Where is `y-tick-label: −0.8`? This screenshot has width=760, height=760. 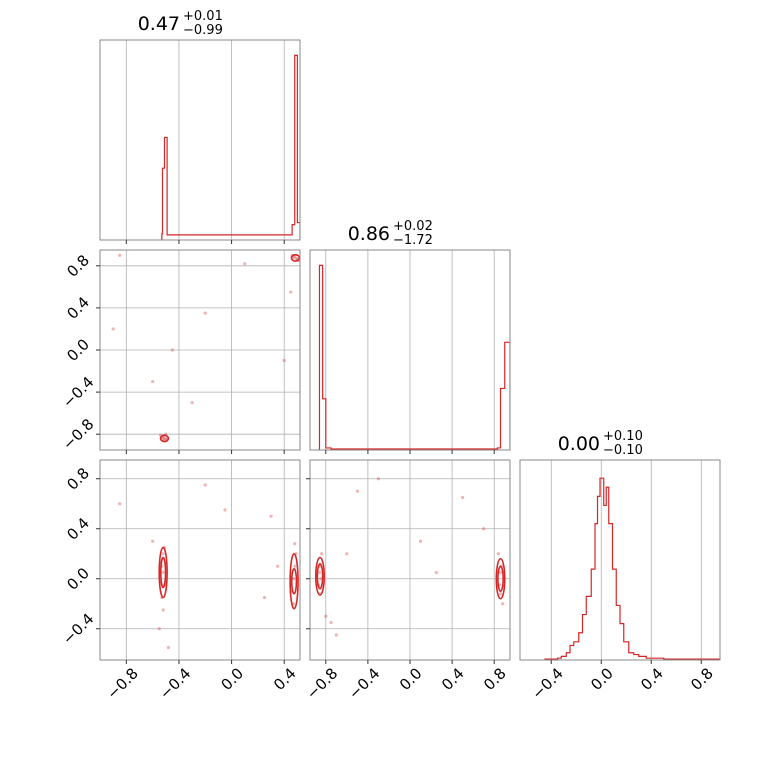
y-tick-label: −0.8 is located at coordinates (78, 434).